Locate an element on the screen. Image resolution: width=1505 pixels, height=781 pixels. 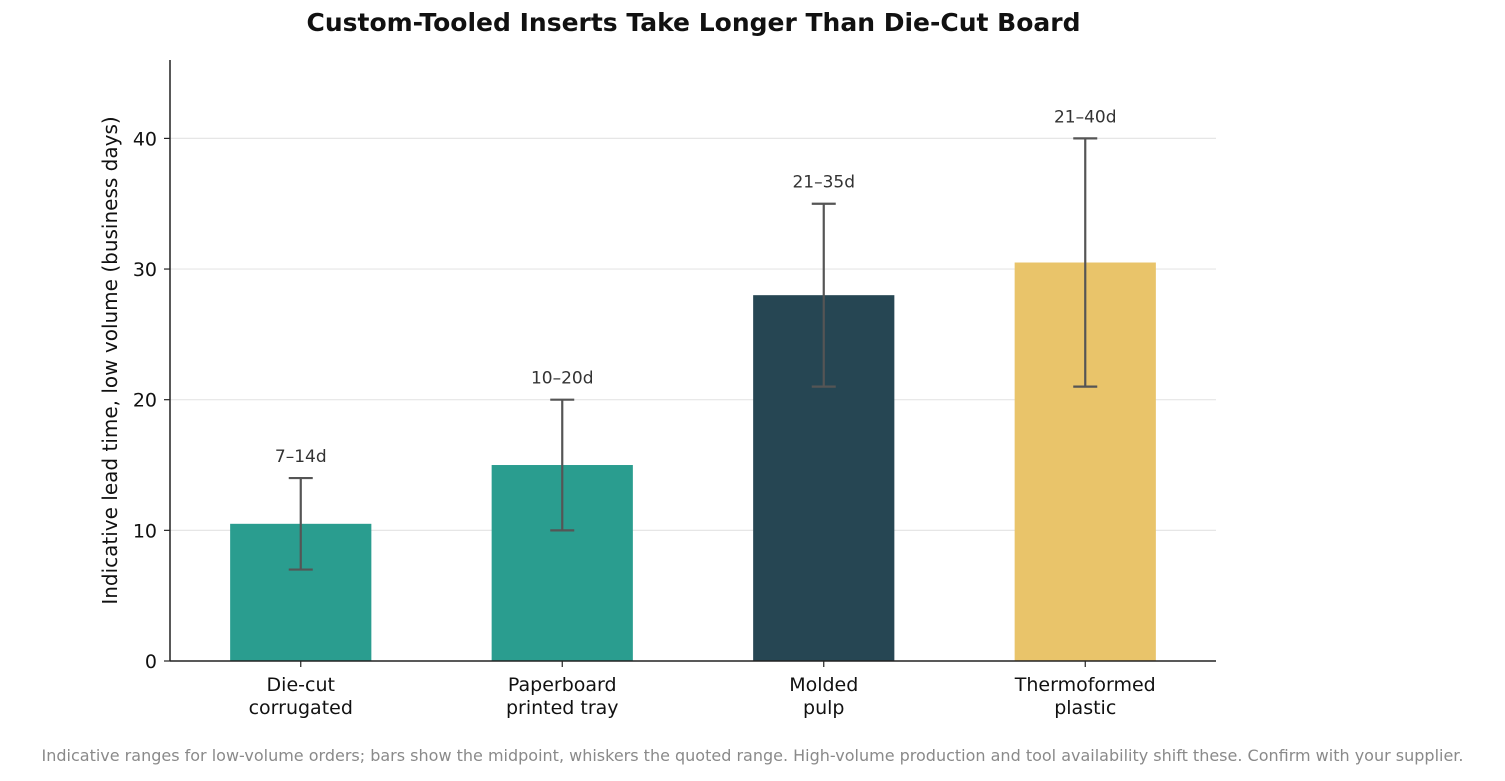
y-tick-label: 30 is located at coordinates (145, 270).